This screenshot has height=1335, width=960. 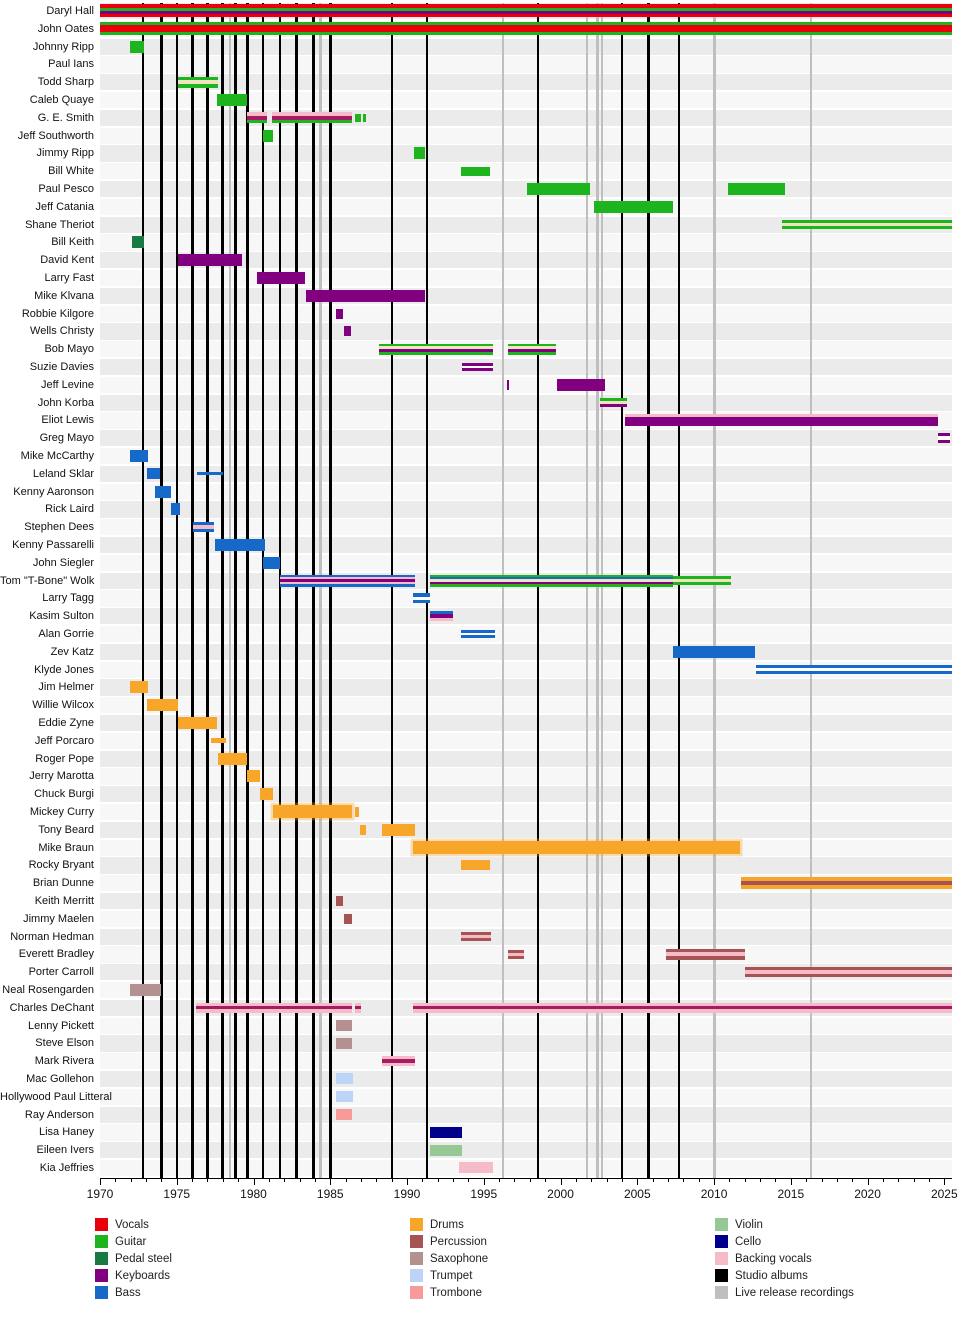 What do you see at coordinates (721, 1292) in the screenshot?
I see `legend-swatch-live-release-recordings` at bounding box center [721, 1292].